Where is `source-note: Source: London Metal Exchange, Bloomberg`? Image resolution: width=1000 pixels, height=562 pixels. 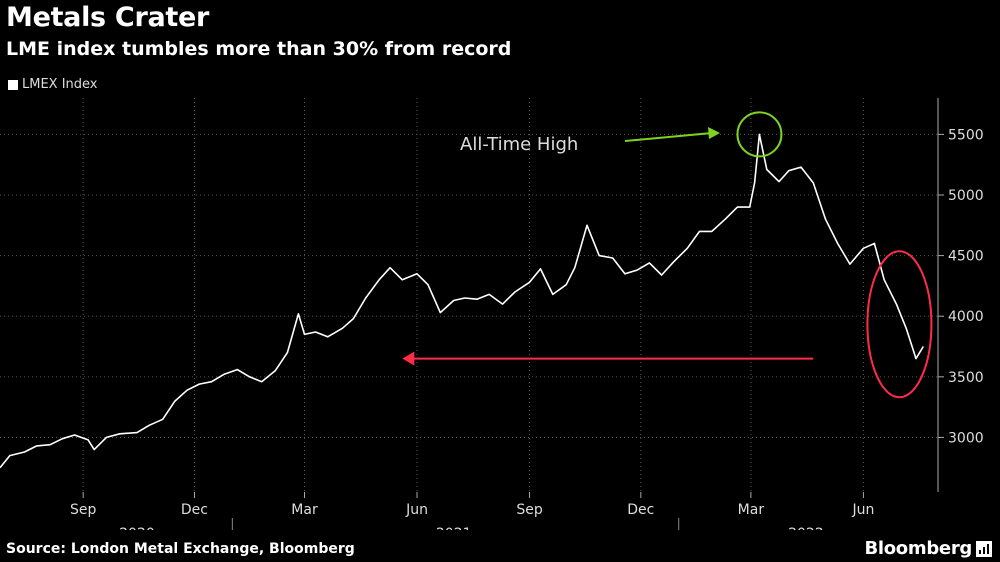 source-note: Source: London Metal Exchange, Bloomberg is located at coordinates (180, 549).